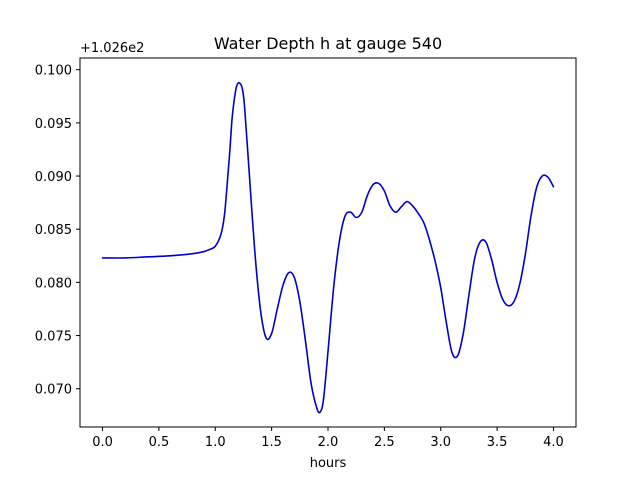 The height and width of the screenshot is (480, 640). I want to click on y-tick-label: 0.075, so click(53, 337).